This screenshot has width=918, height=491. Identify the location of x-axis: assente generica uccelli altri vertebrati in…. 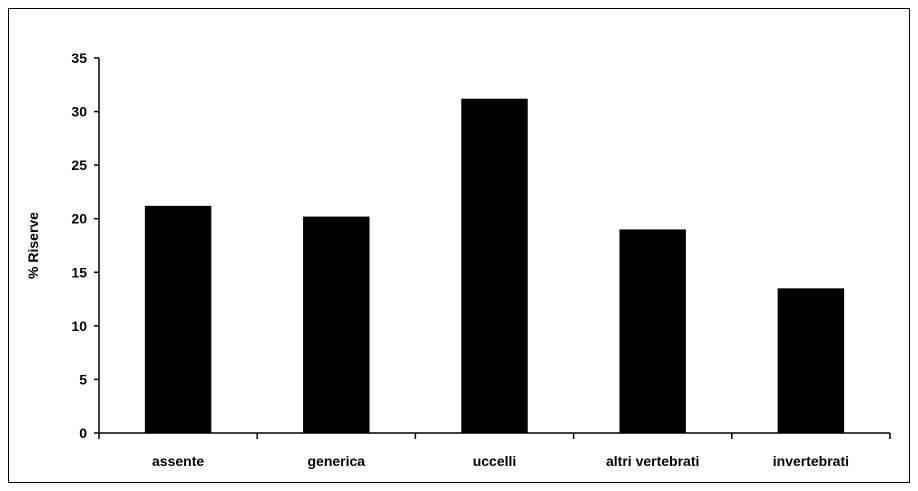
(494, 450).